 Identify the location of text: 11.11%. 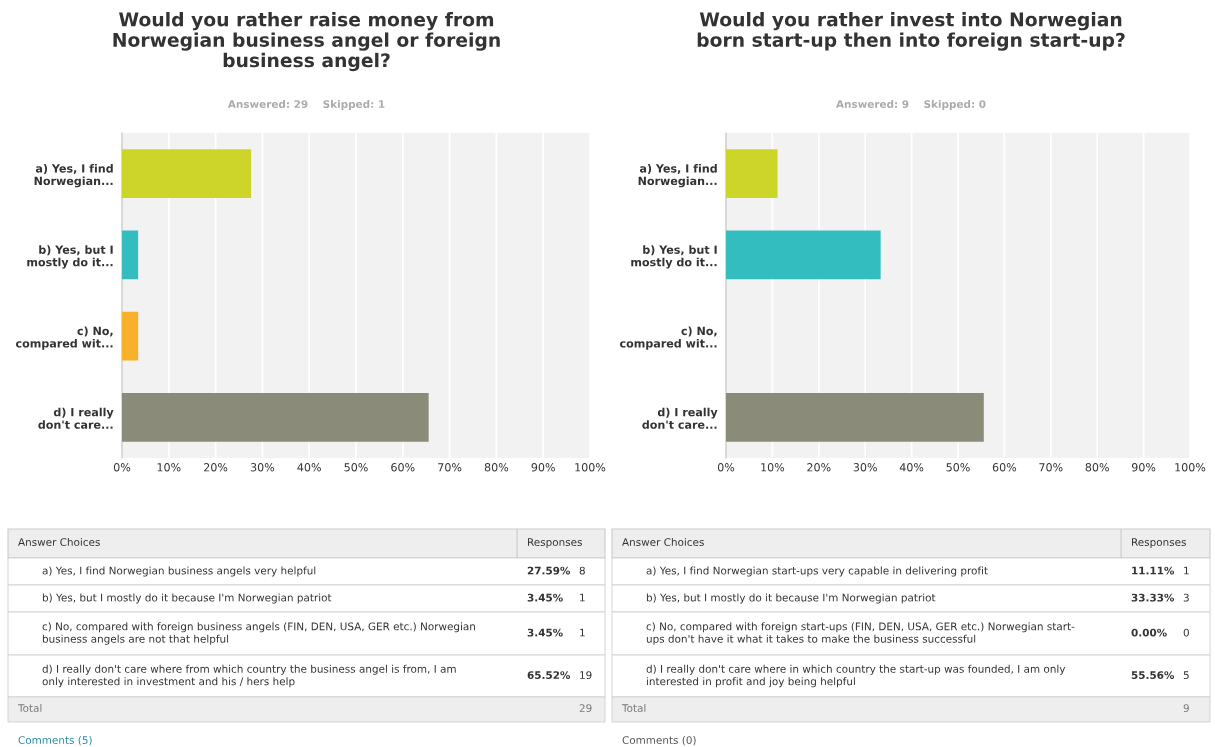
(1153, 570).